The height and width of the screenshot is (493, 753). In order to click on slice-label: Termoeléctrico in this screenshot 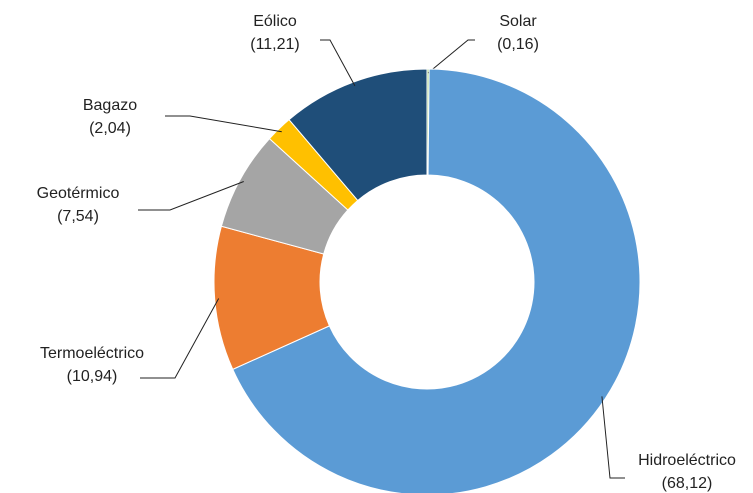, I will do `click(92, 353)`.